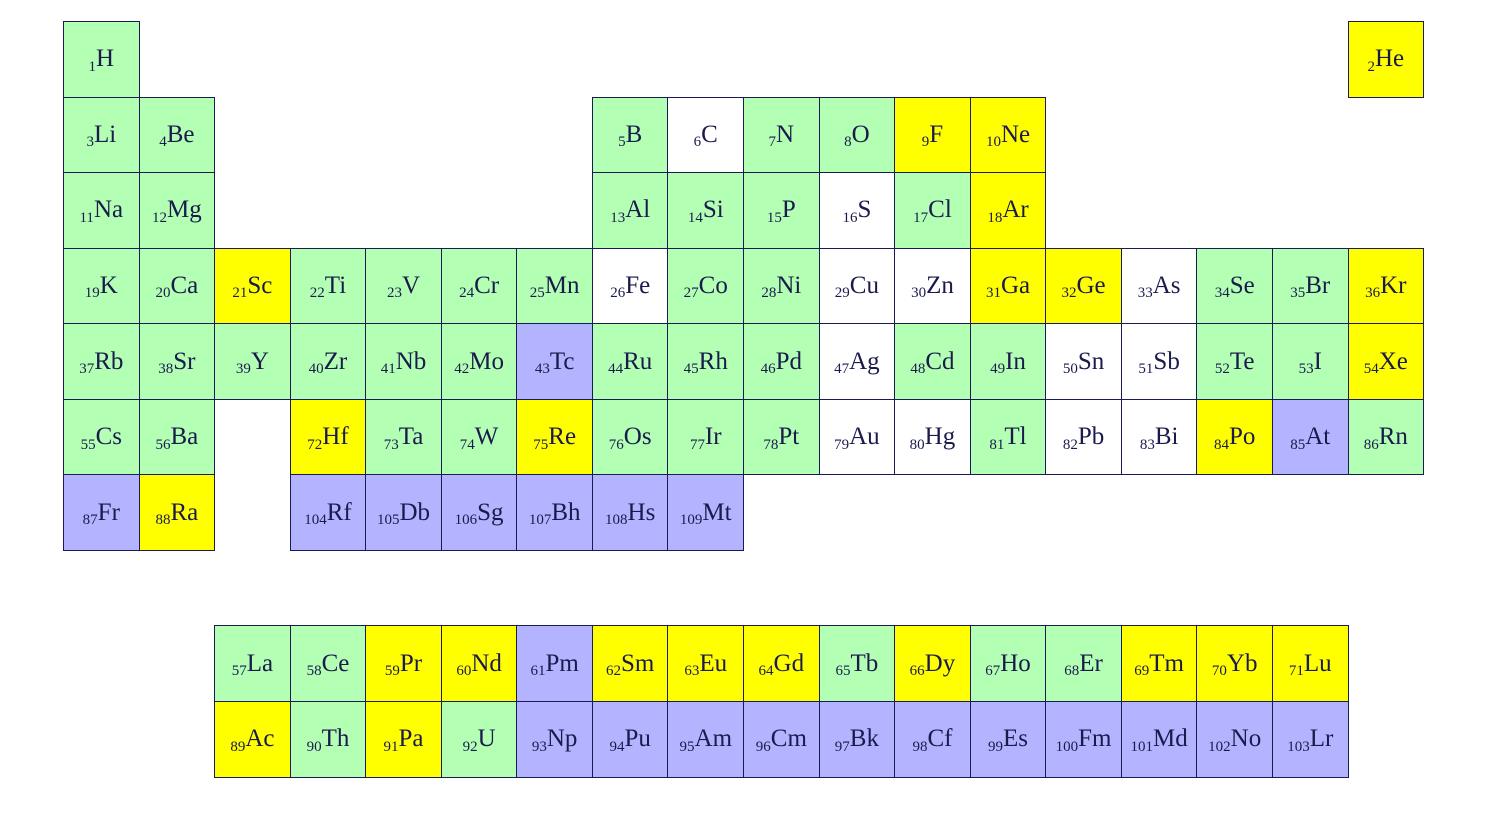 This screenshot has height=816, width=1487. Describe the element at coordinates (101, 210) in the screenshot. I see `element-cell-na: 11 Na` at that location.